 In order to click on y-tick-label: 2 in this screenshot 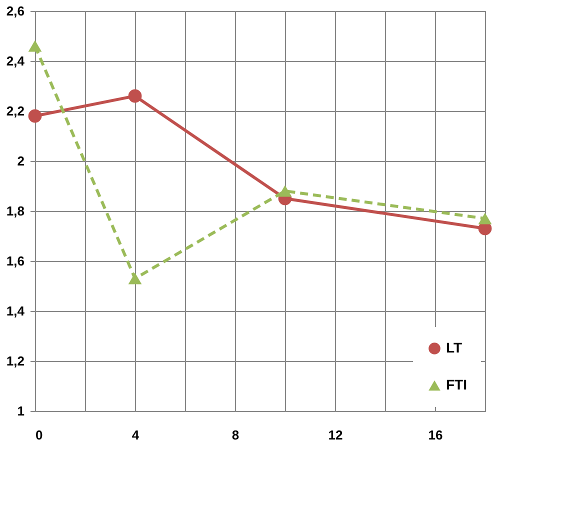, I will do `click(20, 161)`.